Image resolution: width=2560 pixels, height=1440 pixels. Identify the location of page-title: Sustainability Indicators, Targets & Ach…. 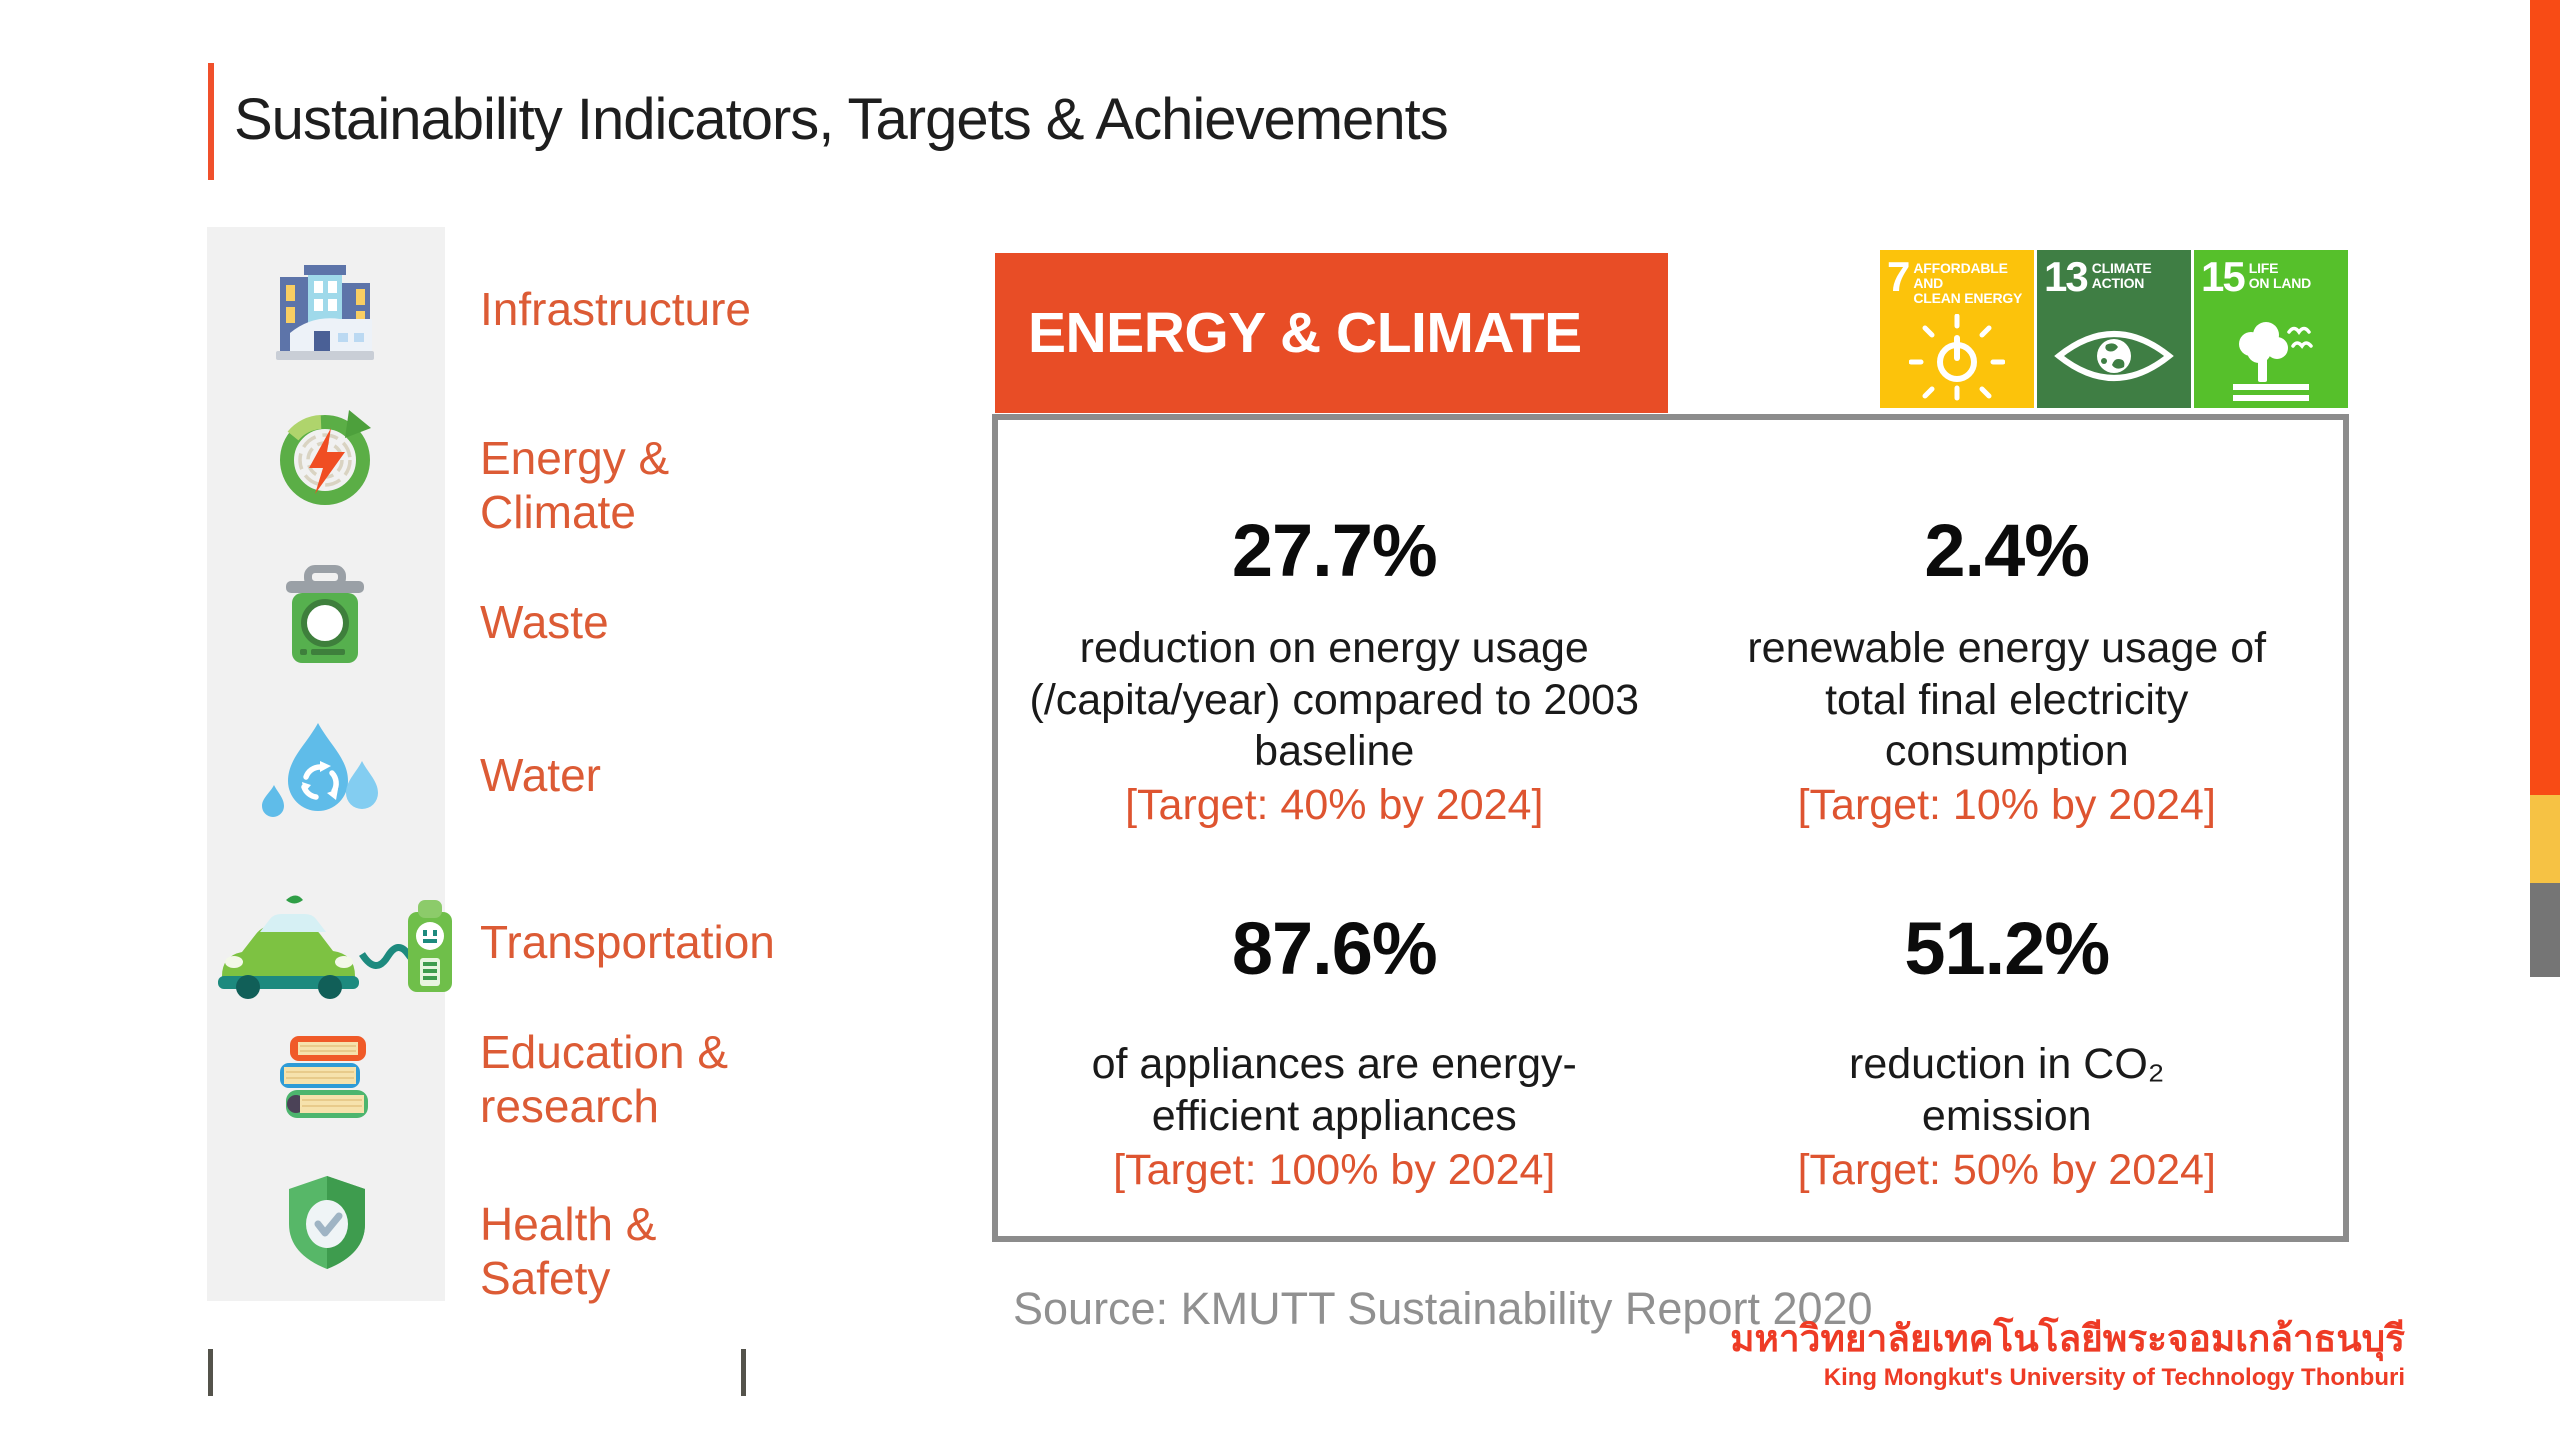
(841, 119).